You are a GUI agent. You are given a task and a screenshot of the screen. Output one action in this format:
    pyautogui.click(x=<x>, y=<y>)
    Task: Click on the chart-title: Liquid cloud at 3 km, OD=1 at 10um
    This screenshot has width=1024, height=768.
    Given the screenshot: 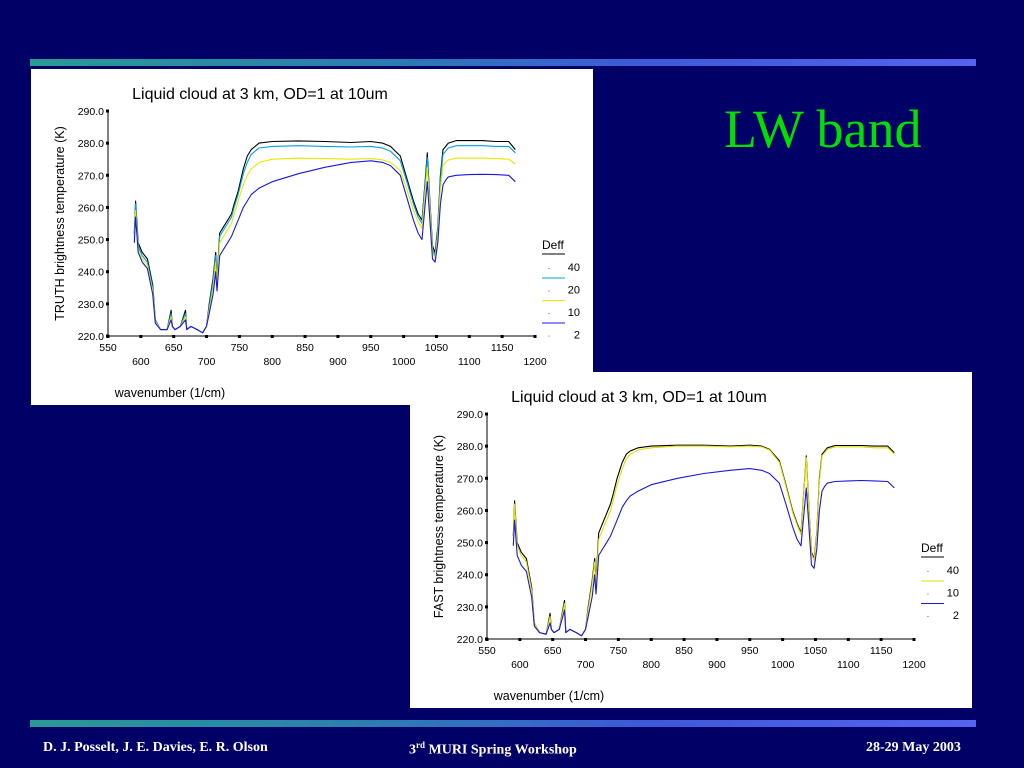 What is the action you would take?
    pyautogui.click(x=639, y=397)
    